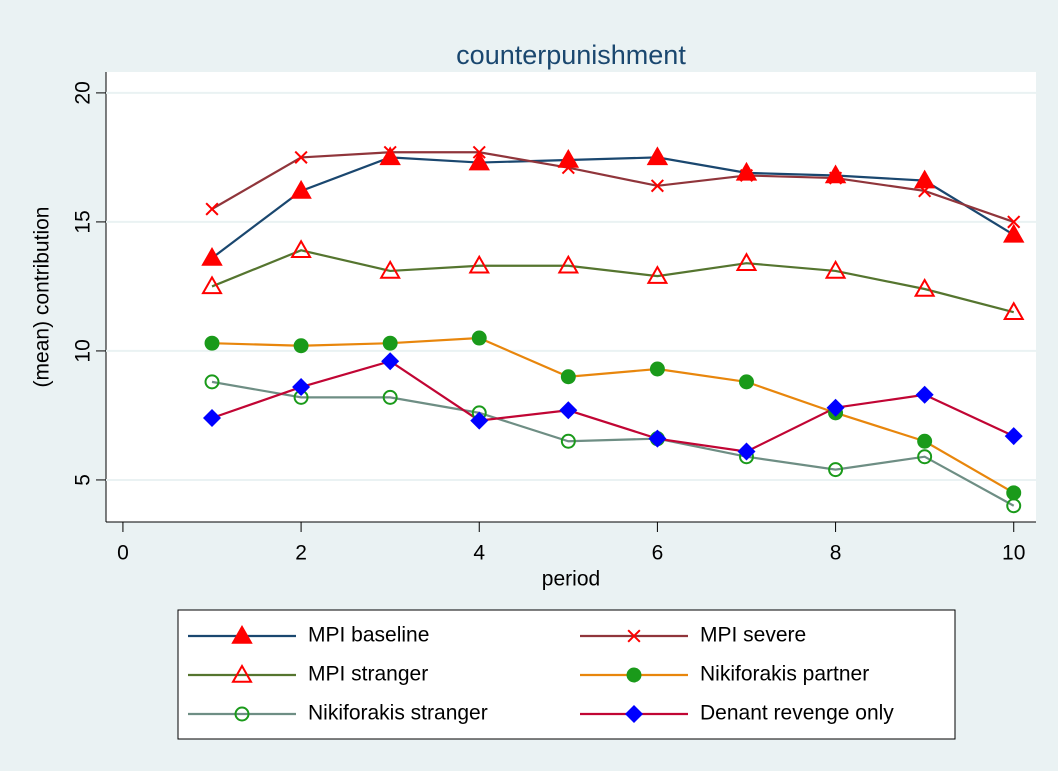  Describe the element at coordinates (571, 579) in the screenshot. I see `x-axis-label: period` at that location.